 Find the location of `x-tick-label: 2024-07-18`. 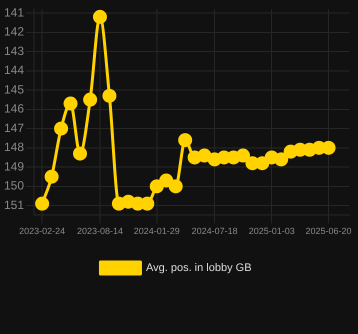

x-tick-label: 2024-07-18 is located at coordinates (215, 231).